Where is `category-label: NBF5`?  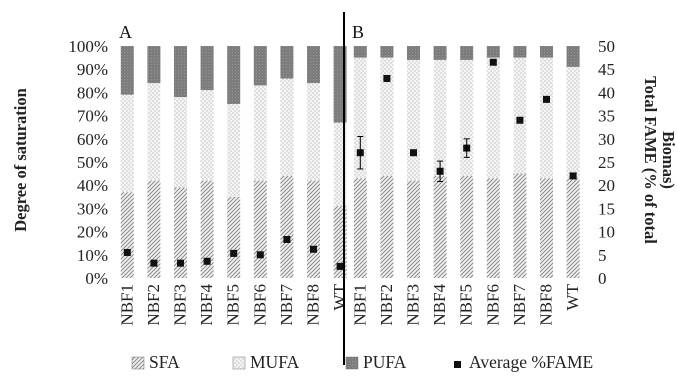
category-label: NBF5 is located at coordinates (466, 305).